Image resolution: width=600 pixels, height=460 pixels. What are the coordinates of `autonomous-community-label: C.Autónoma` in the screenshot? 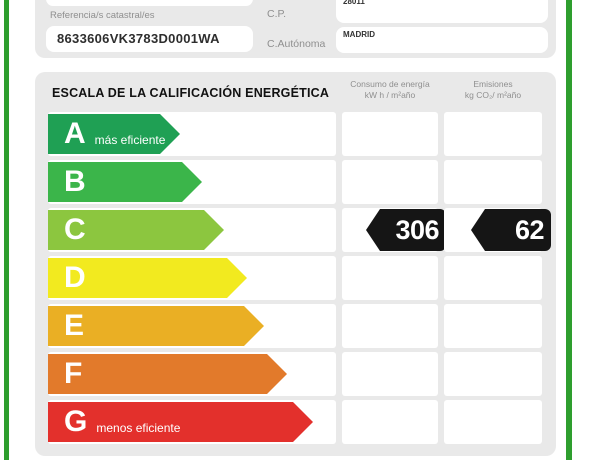 It's located at (296, 44).